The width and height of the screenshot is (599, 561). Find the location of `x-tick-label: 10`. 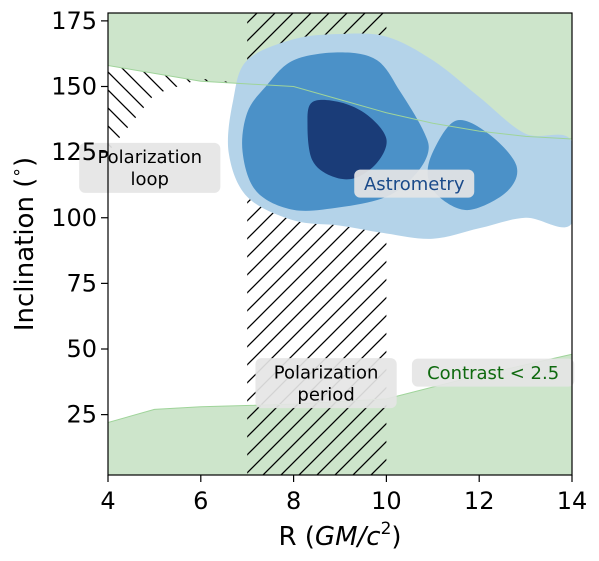

x-tick-label: 10 is located at coordinates (386, 501).